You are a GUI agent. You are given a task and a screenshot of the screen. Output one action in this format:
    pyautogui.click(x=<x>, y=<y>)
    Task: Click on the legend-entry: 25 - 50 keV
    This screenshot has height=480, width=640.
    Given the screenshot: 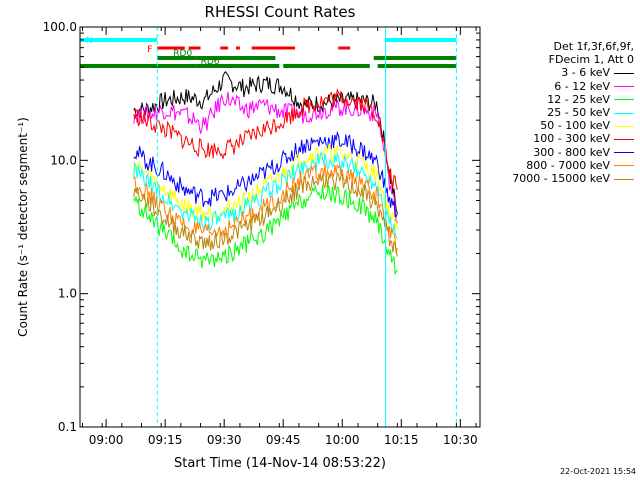 What is the action you would take?
    pyautogui.click(x=573, y=112)
    